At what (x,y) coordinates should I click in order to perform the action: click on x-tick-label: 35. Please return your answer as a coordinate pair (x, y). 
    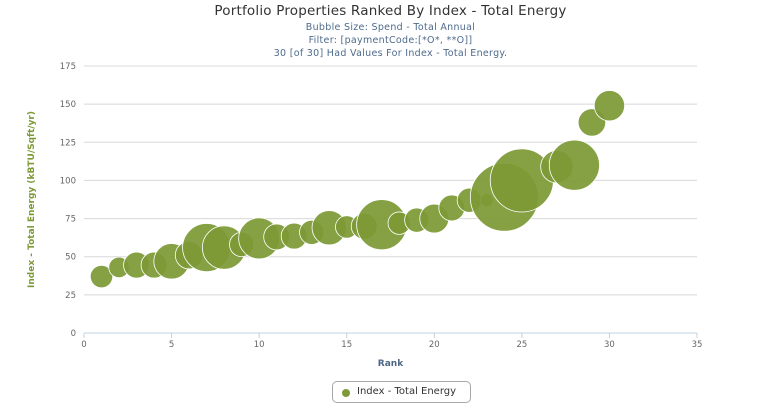
    Looking at the image, I should click on (697, 345).